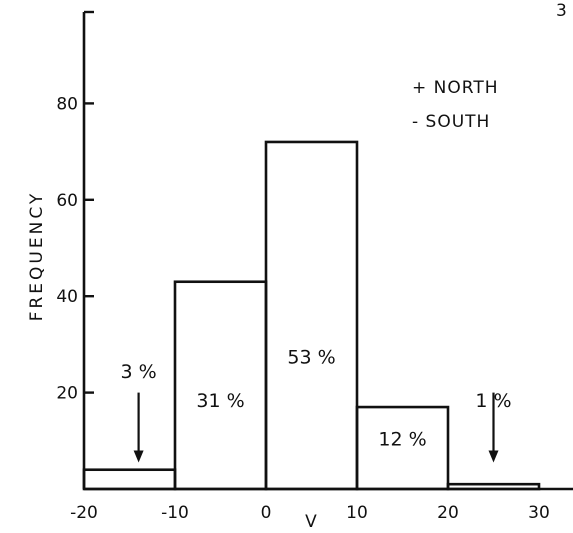 This screenshot has height=533, width=573. I want to click on y-axis-ticks: 20 40 60 80, so click(75, 207).